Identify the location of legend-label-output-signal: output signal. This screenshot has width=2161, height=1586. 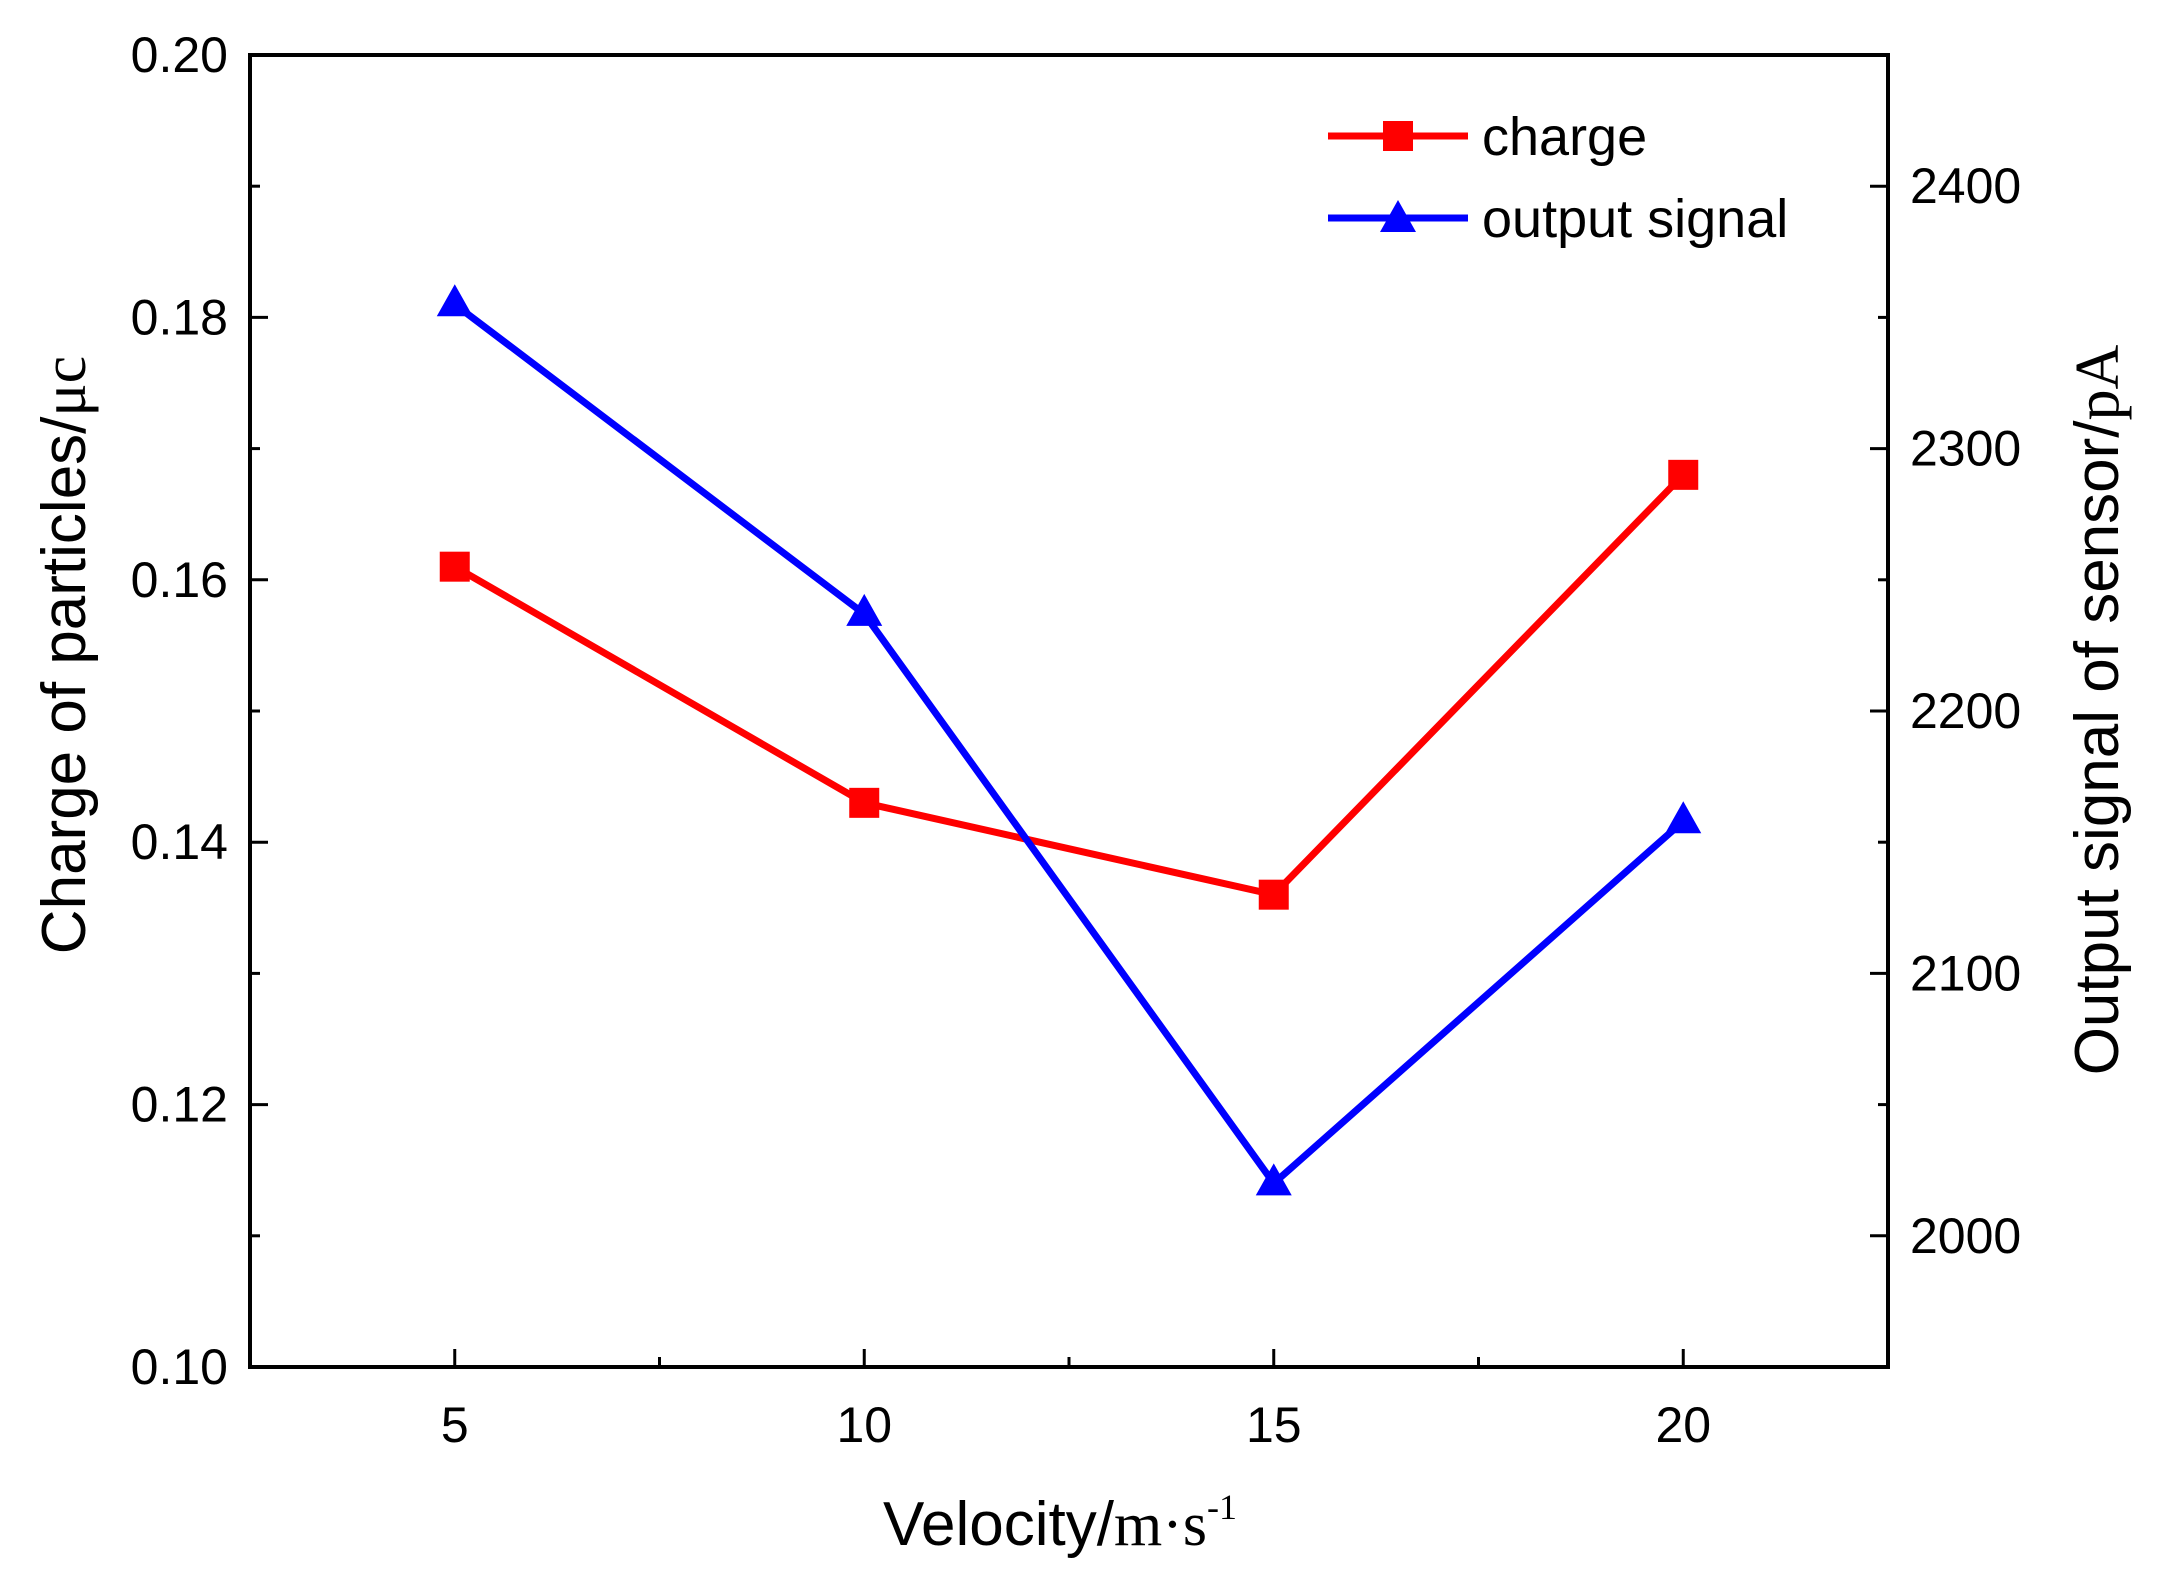
(1635, 219).